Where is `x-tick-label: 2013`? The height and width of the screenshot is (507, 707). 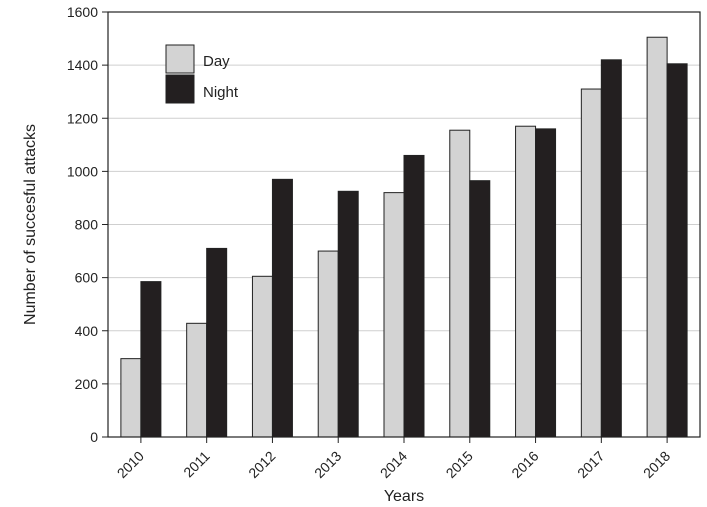
x-tick-label: 2013 is located at coordinates (327, 464).